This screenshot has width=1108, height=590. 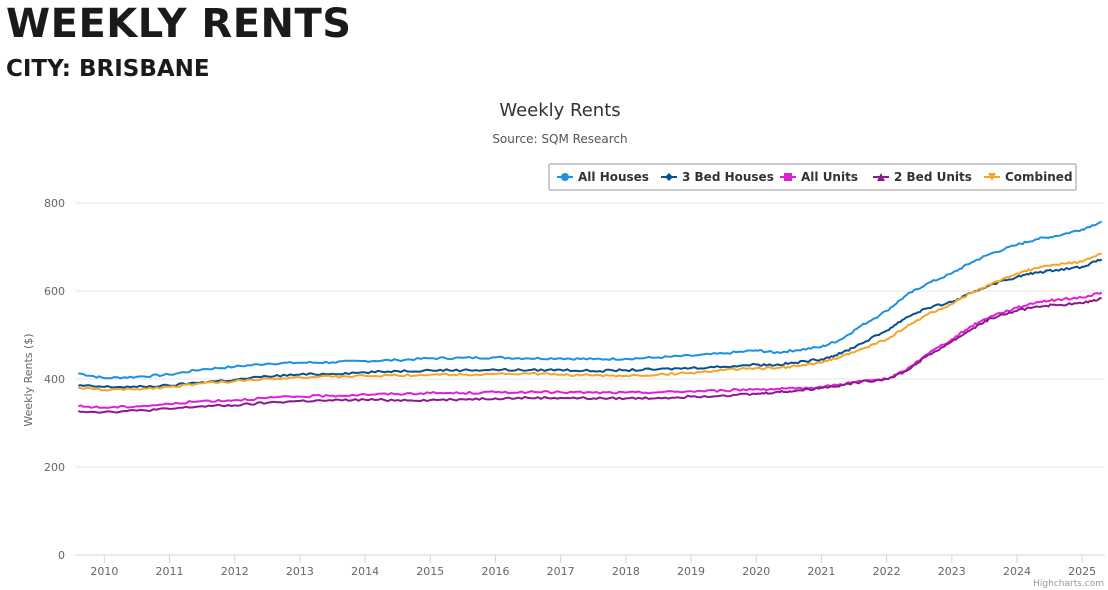 I want to click on y-tick-label: 200, so click(x=54, y=467).